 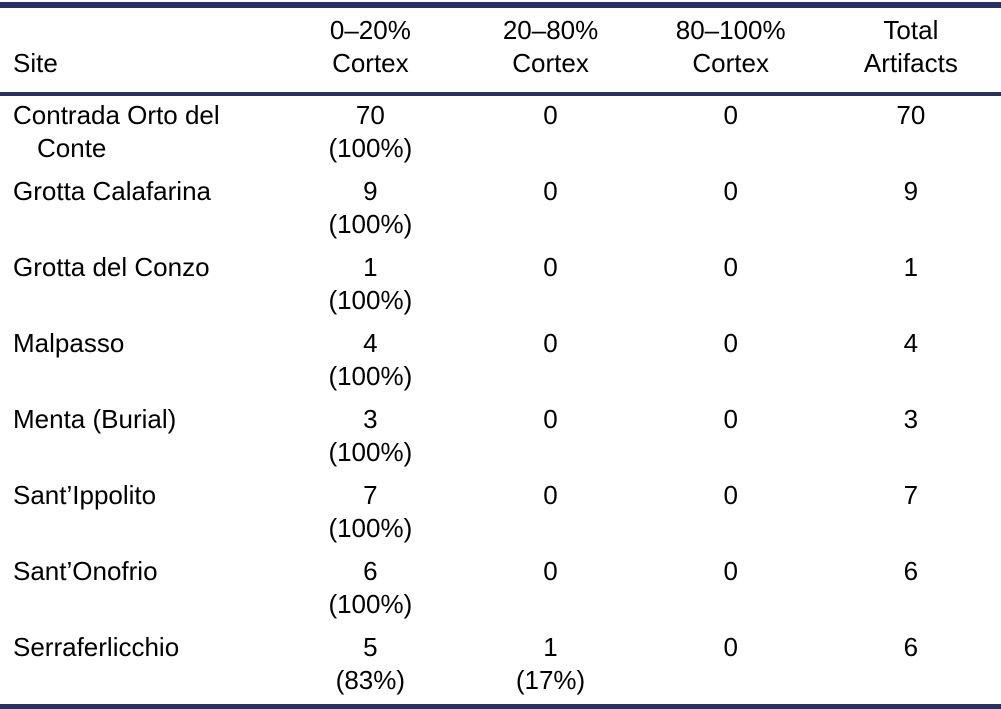 I want to click on cortex-0-20-cell: 70 (100%), so click(x=370, y=133).